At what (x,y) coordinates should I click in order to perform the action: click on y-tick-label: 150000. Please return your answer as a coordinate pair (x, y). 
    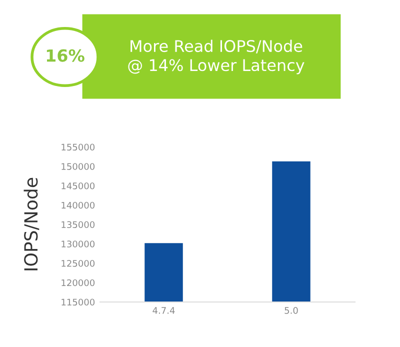
    Looking at the image, I should click on (78, 166).